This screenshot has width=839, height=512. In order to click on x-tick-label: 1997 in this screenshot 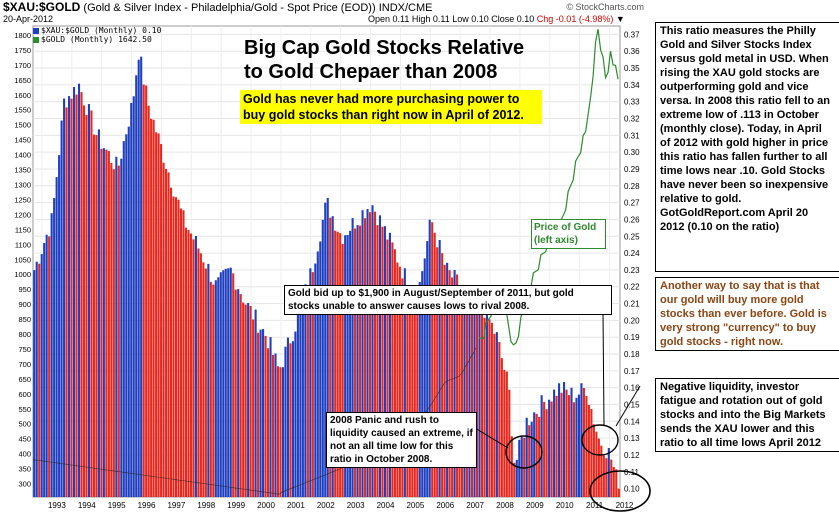, I will do `click(176, 505)`.